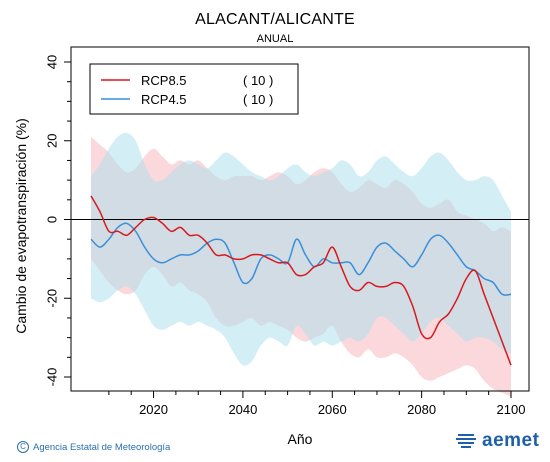 This screenshot has width=550, height=462. What do you see at coordinates (21, 226) in the screenshot?
I see `y-axis-label: Cambio de evapotranspiración (%)` at bounding box center [21, 226].